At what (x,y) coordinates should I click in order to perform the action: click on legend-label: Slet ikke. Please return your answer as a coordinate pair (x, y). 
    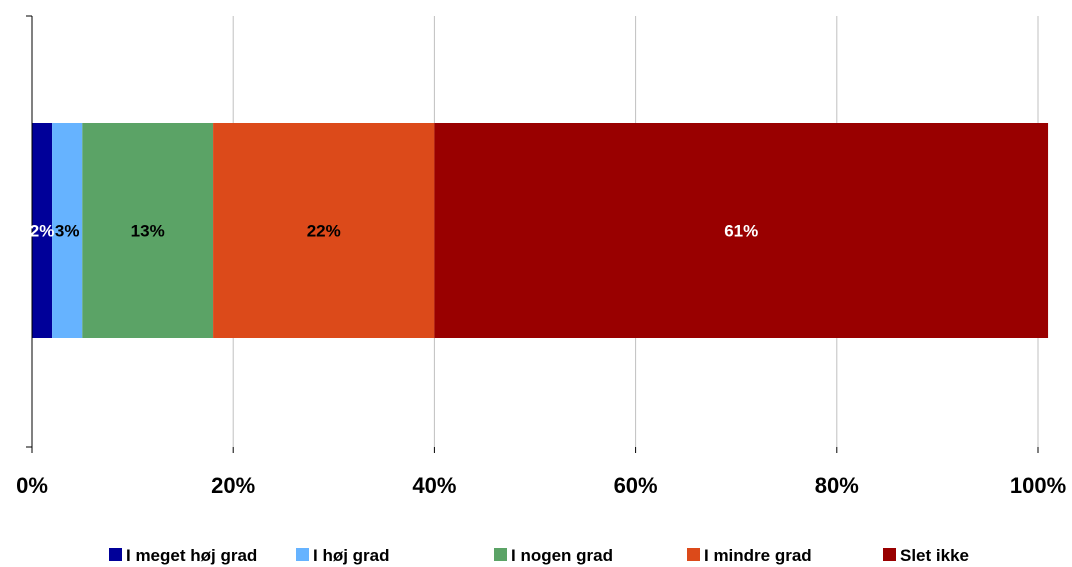
    Looking at the image, I should click on (934, 555).